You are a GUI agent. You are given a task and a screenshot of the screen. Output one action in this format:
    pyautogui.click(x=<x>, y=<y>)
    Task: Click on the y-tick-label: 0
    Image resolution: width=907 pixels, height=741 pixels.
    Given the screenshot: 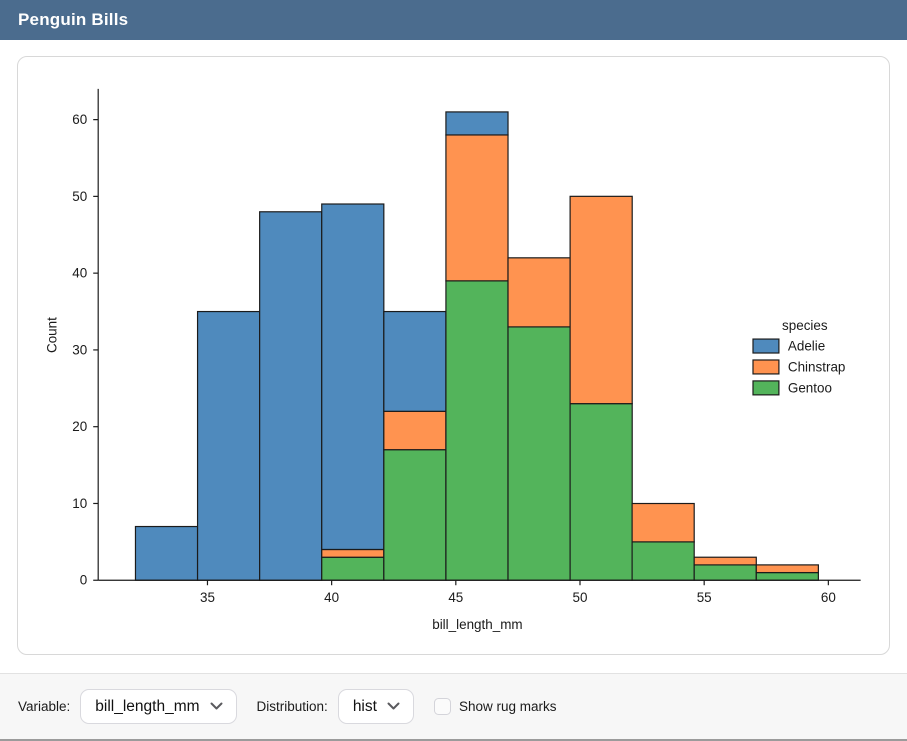 What is the action you would take?
    pyautogui.click(x=83, y=580)
    